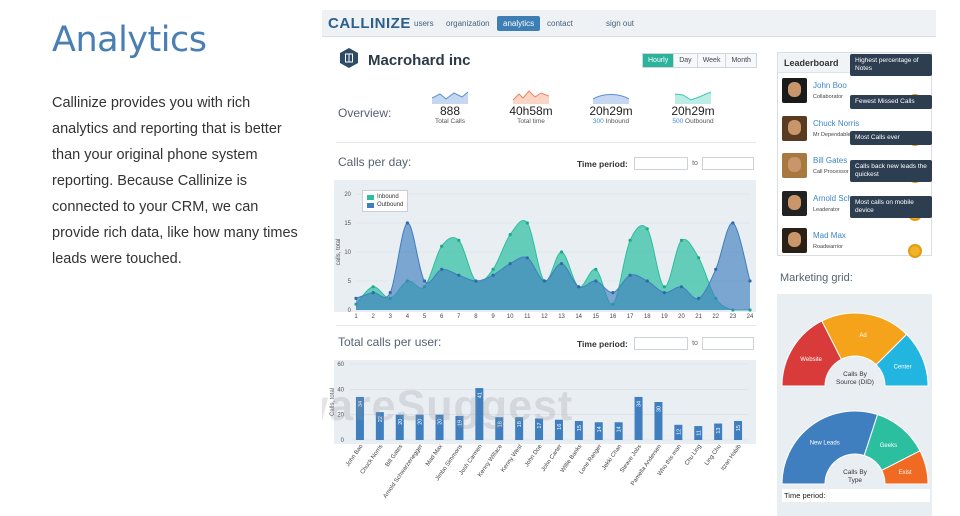 The image size is (960, 516). Describe the element at coordinates (595, 316) in the screenshot. I see `x-tick-label: 15` at that location.